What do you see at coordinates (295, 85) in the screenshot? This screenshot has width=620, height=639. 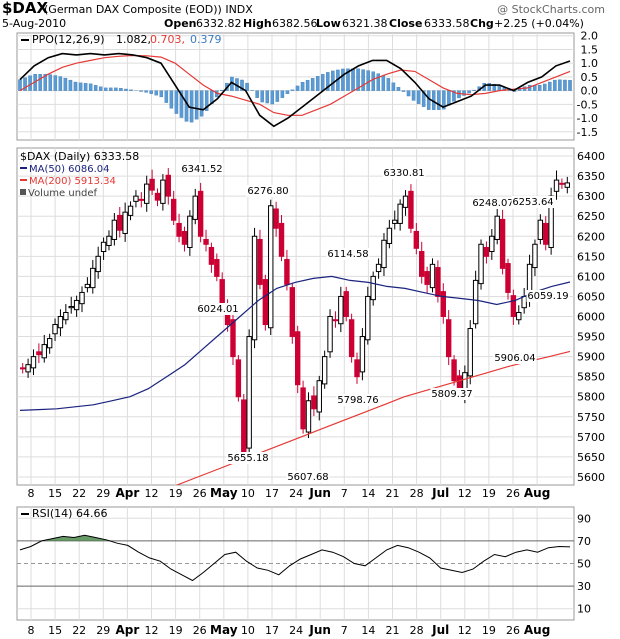 I see `ppo-signal-line` at bounding box center [295, 85].